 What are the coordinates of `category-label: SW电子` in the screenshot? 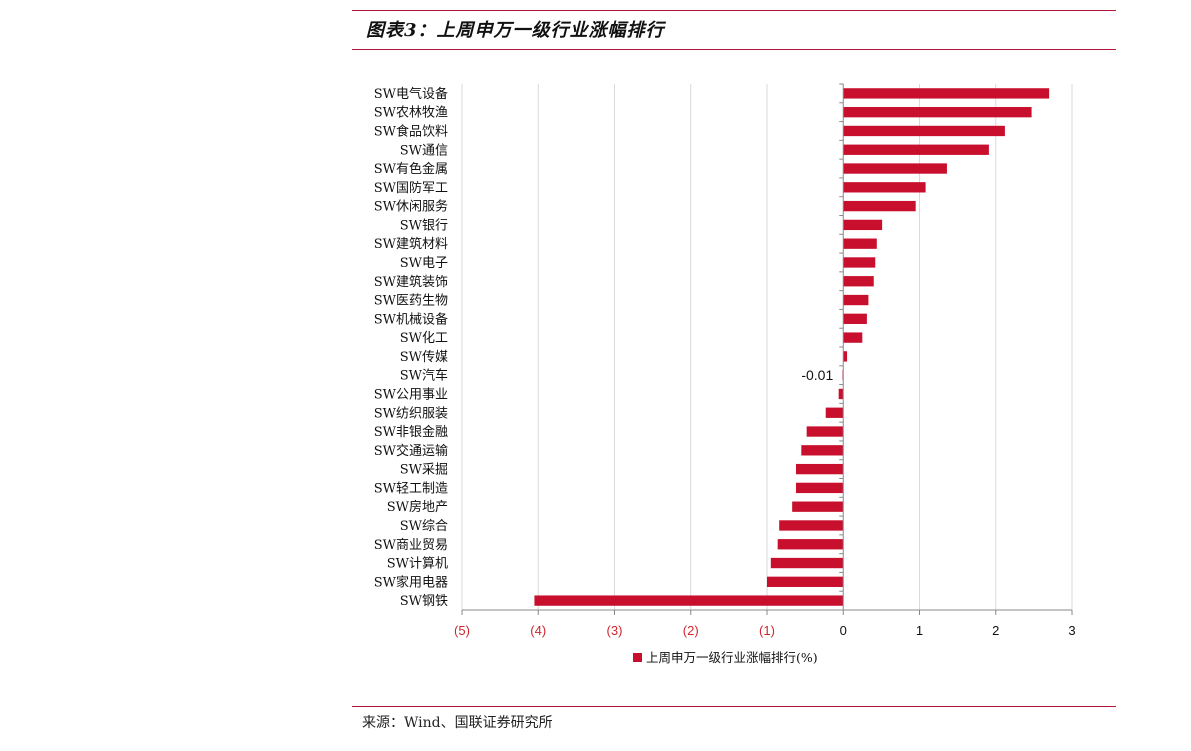 It's located at (424, 263).